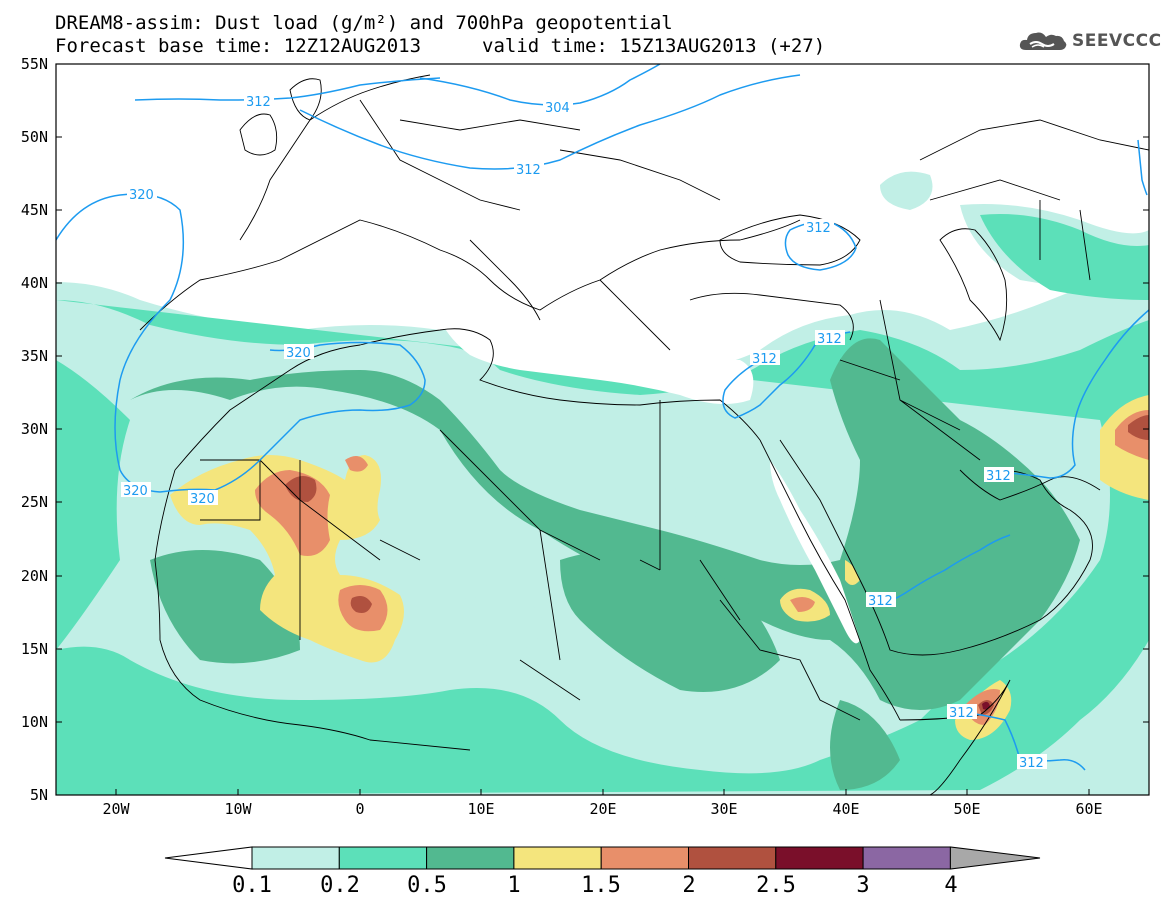 The height and width of the screenshot is (907, 1165). Describe the element at coordinates (845, 809) in the screenshot. I see `lon-label: 40E` at that location.